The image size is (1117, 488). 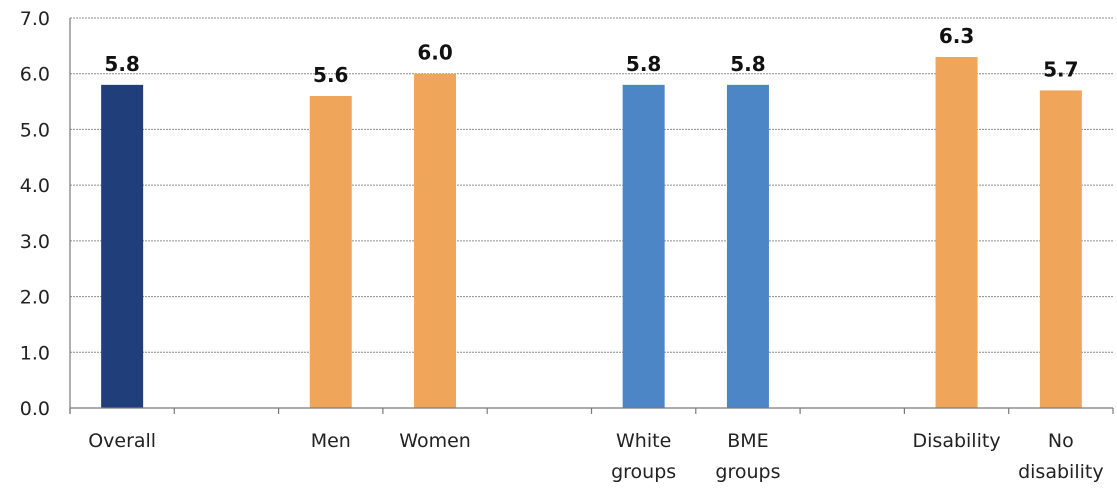 I want to click on data-label: 5.7, so click(x=1060, y=69).